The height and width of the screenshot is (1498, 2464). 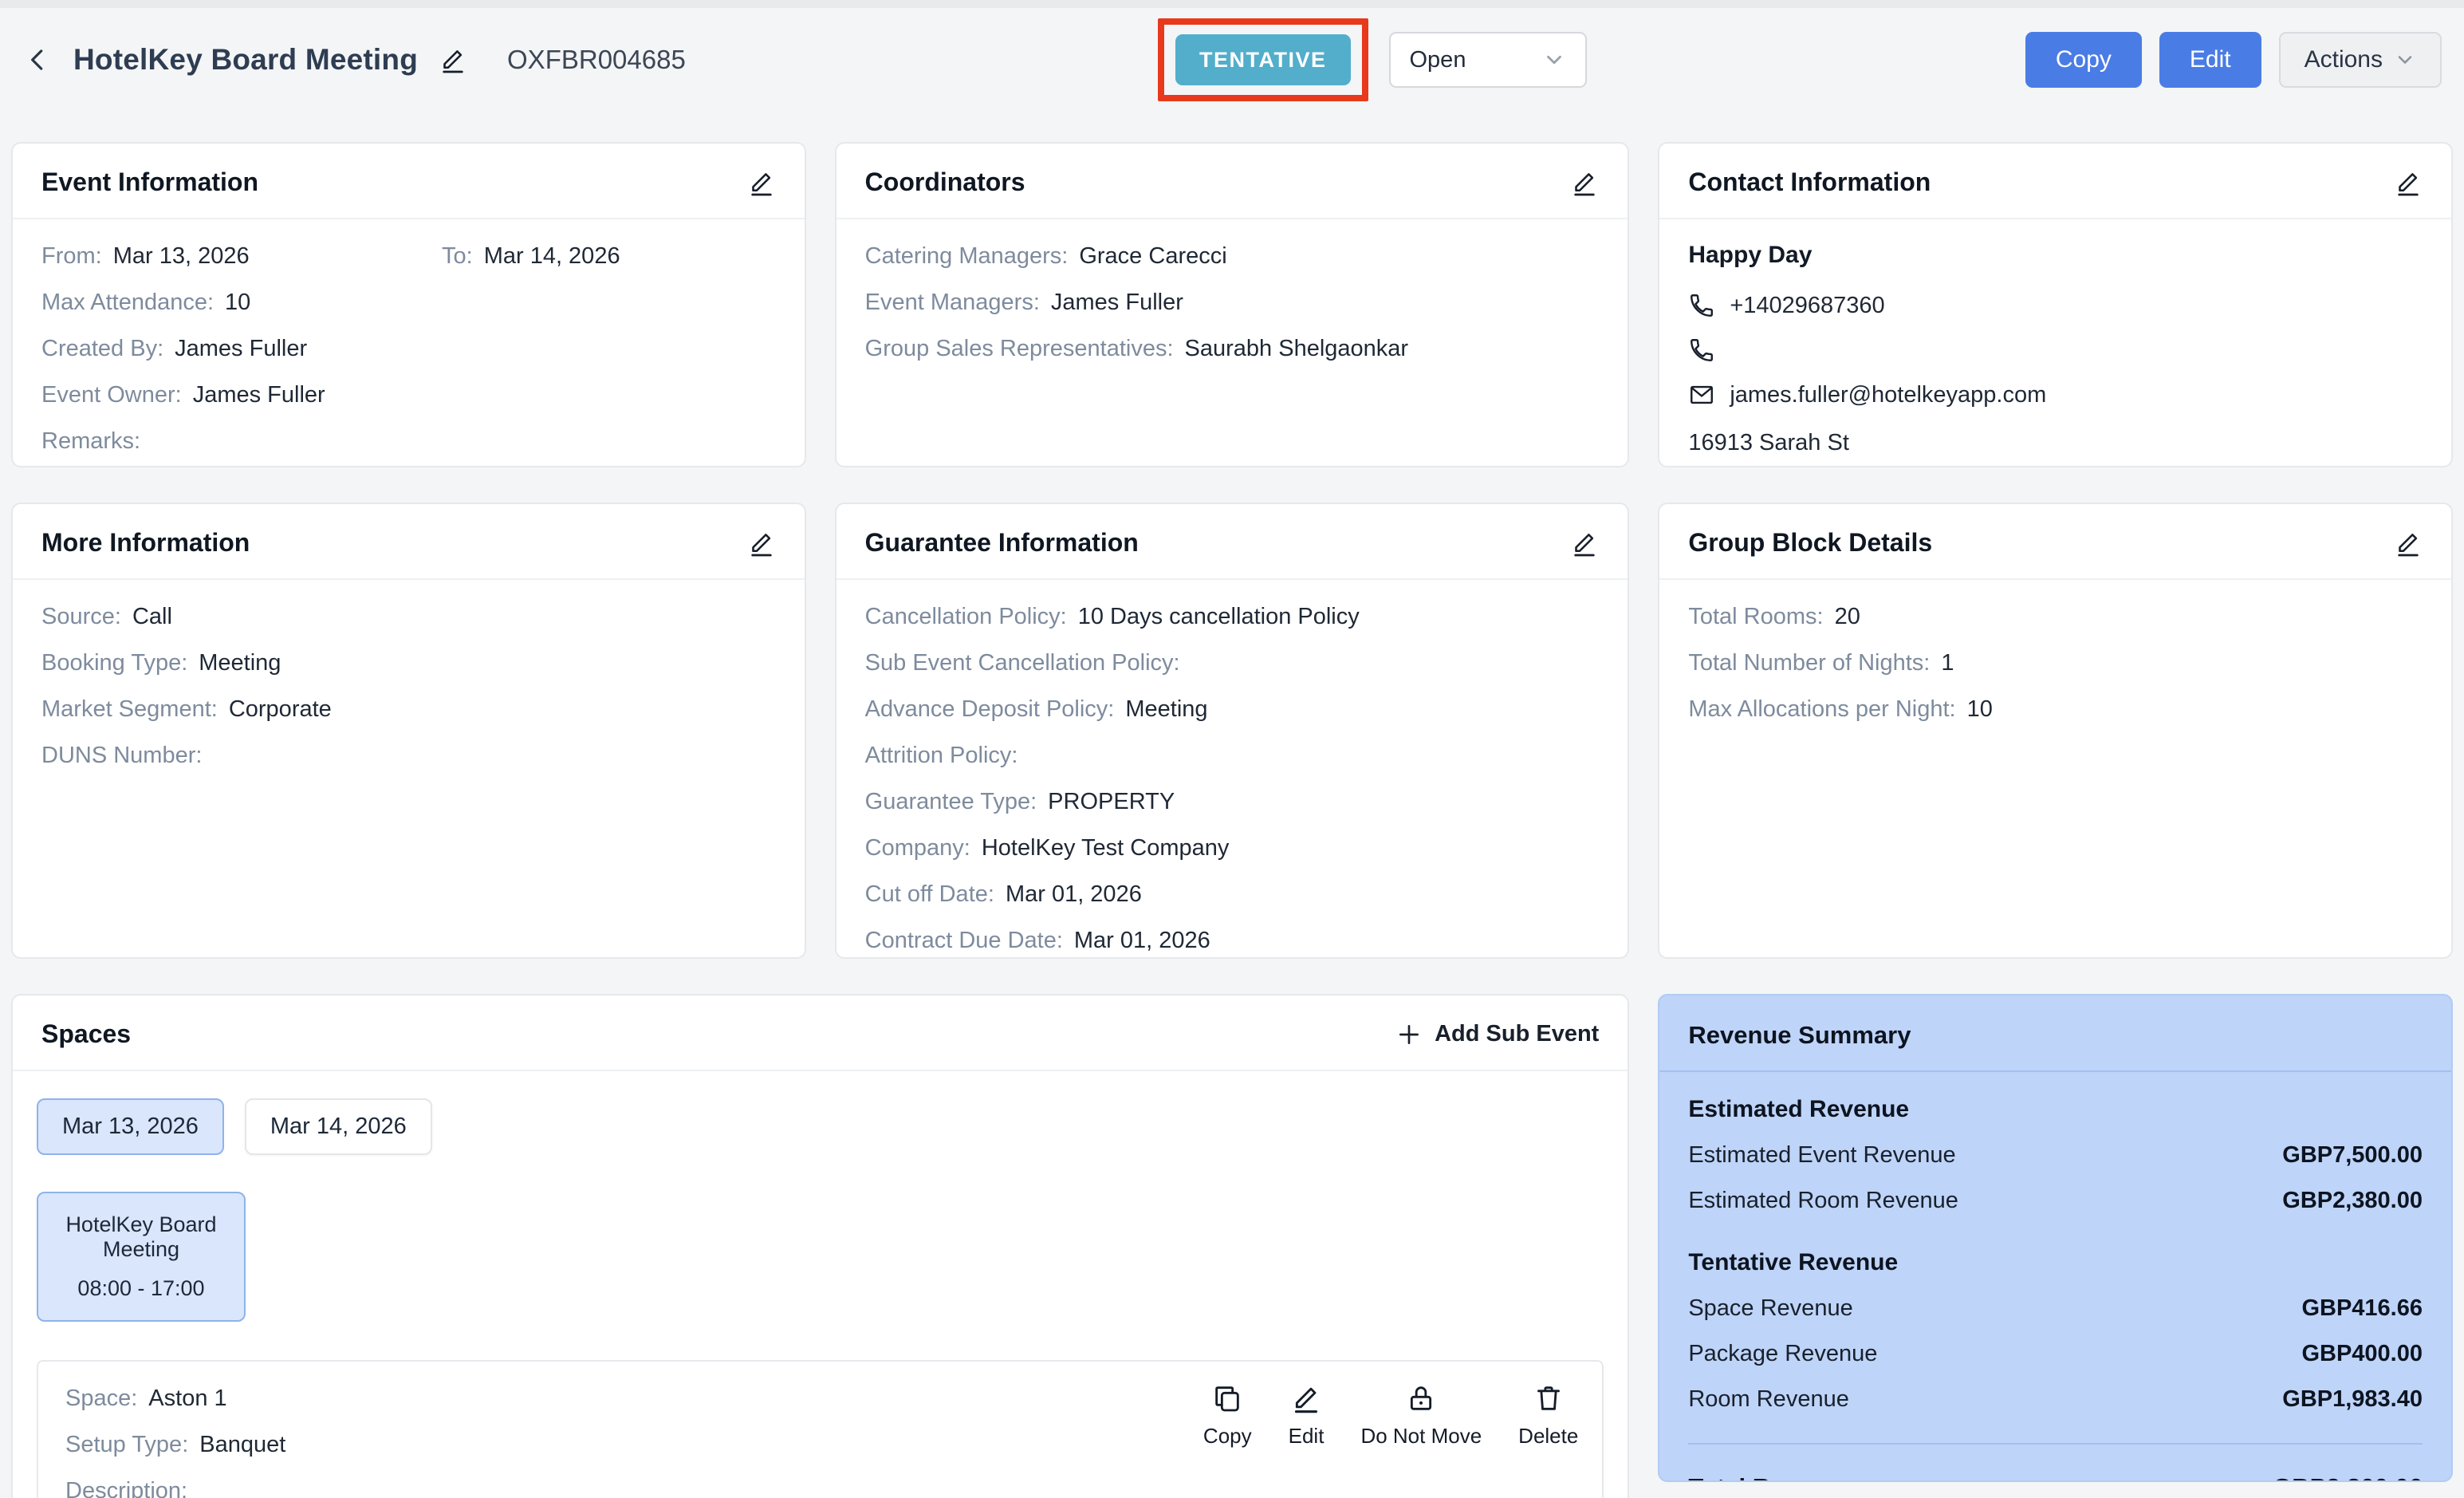 What do you see at coordinates (963, 940) in the screenshot?
I see `field-label: Contract Due Date:` at bounding box center [963, 940].